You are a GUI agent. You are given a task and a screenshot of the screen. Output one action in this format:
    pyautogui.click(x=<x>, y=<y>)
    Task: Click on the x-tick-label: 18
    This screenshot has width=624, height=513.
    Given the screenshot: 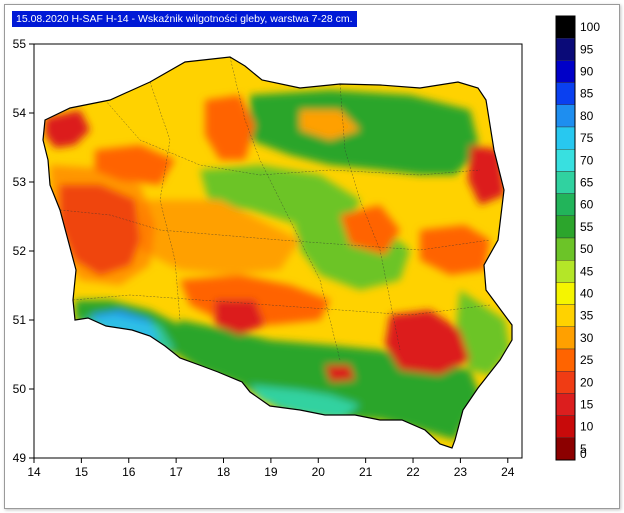 What is the action you would take?
    pyautogui.click(x=224, y=472)
    